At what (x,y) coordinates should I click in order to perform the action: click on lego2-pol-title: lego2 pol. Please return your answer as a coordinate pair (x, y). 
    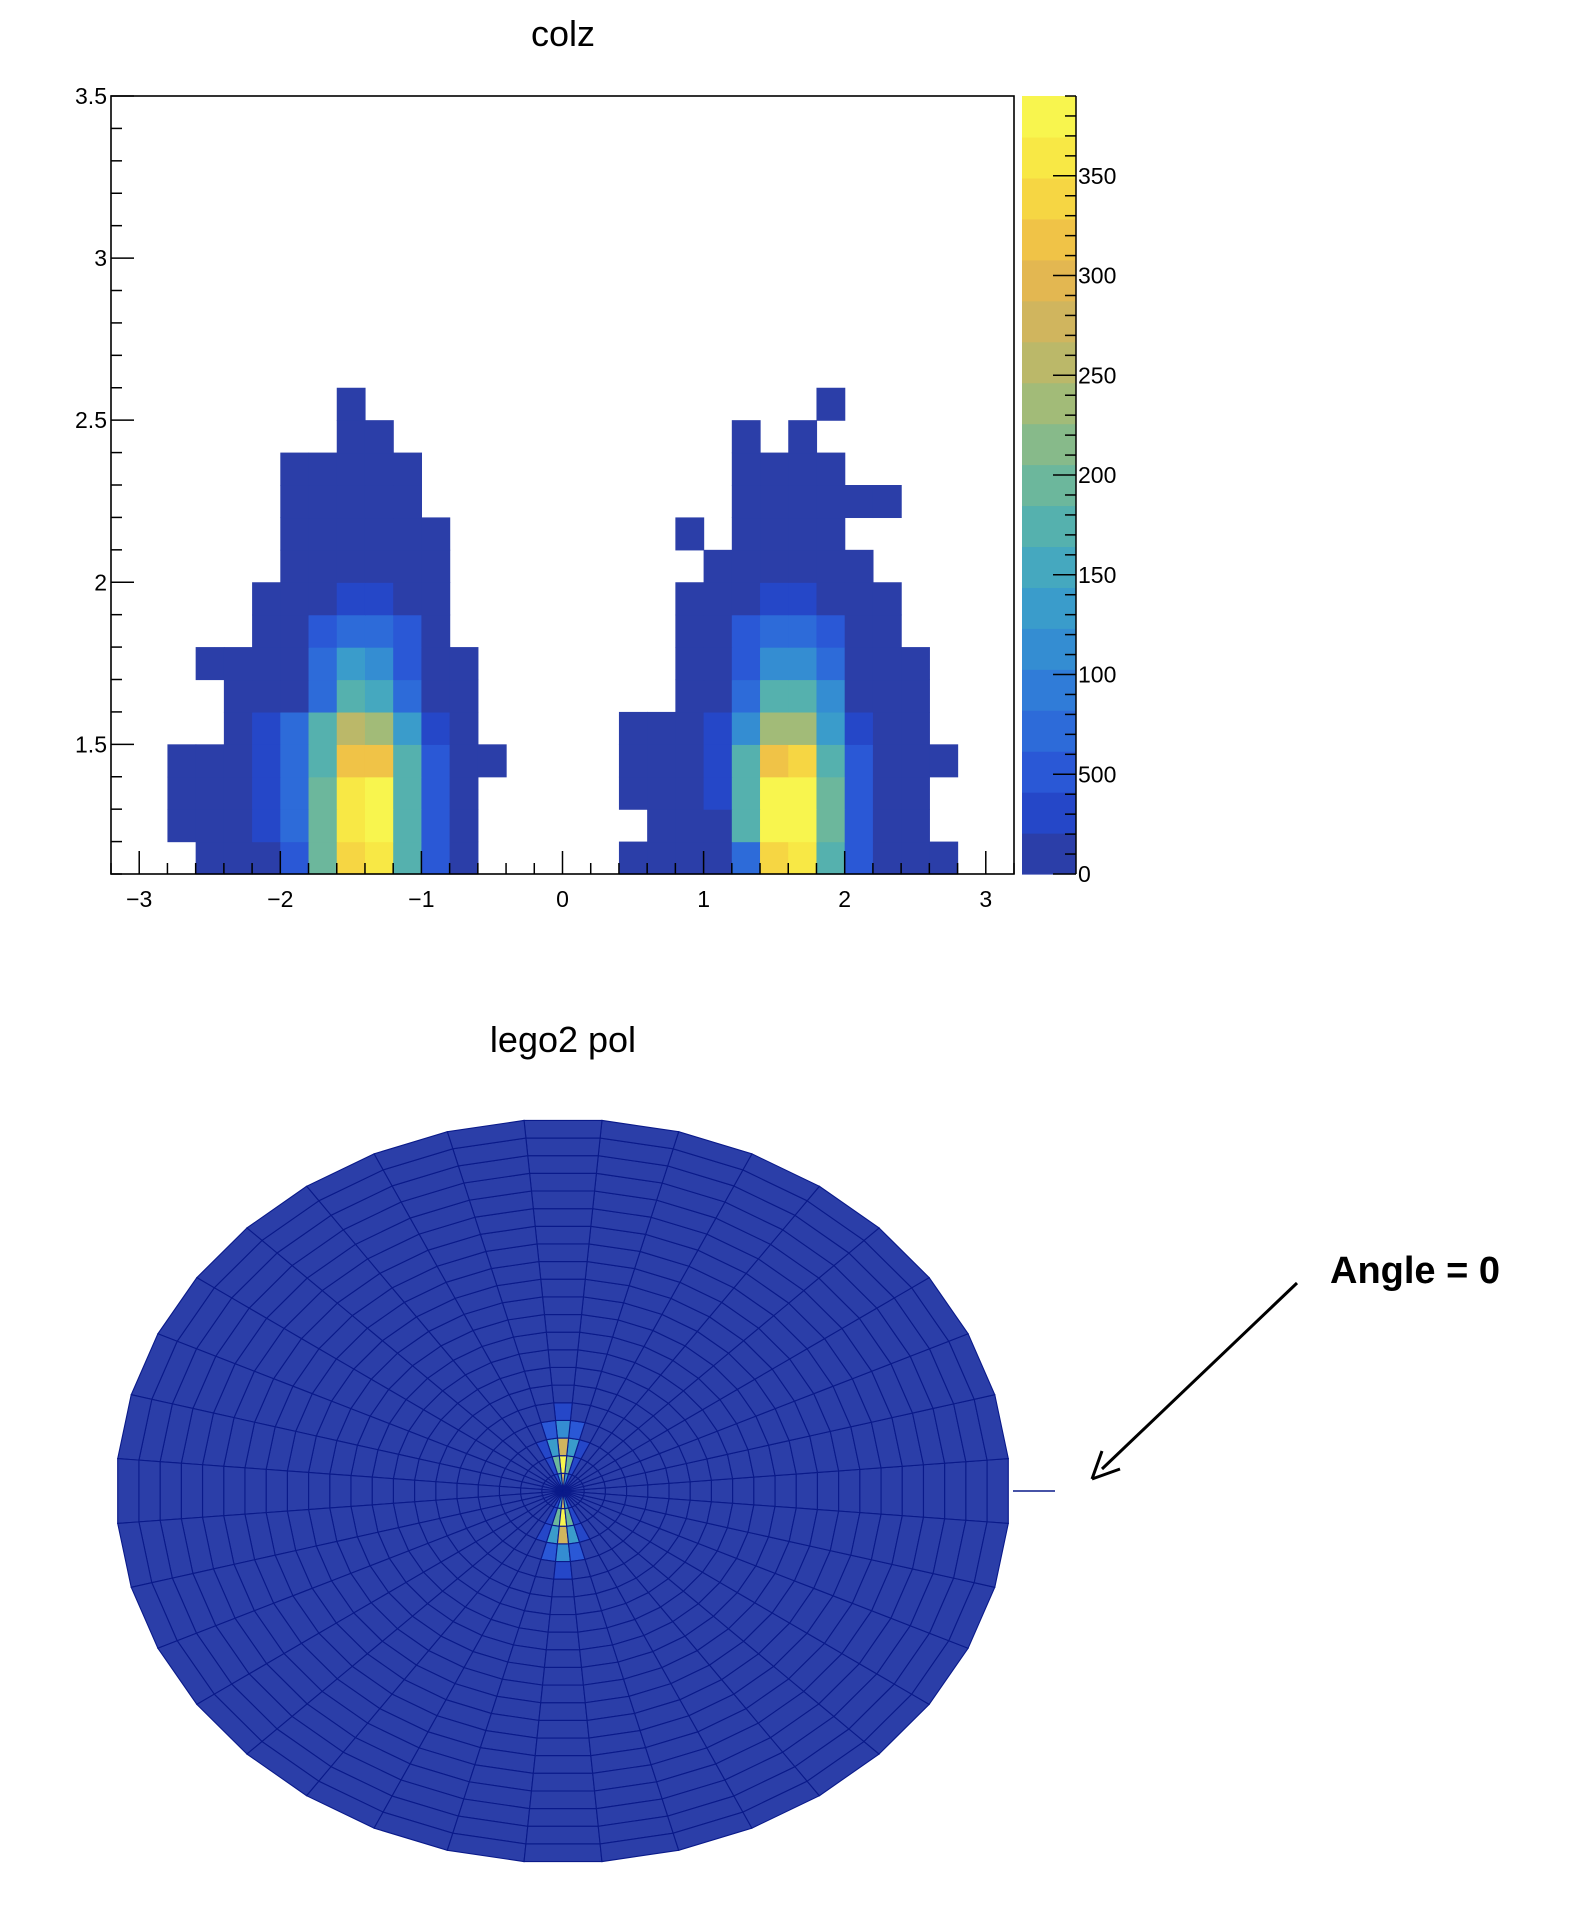
    Looking at the image, I should click on (563, 1039).